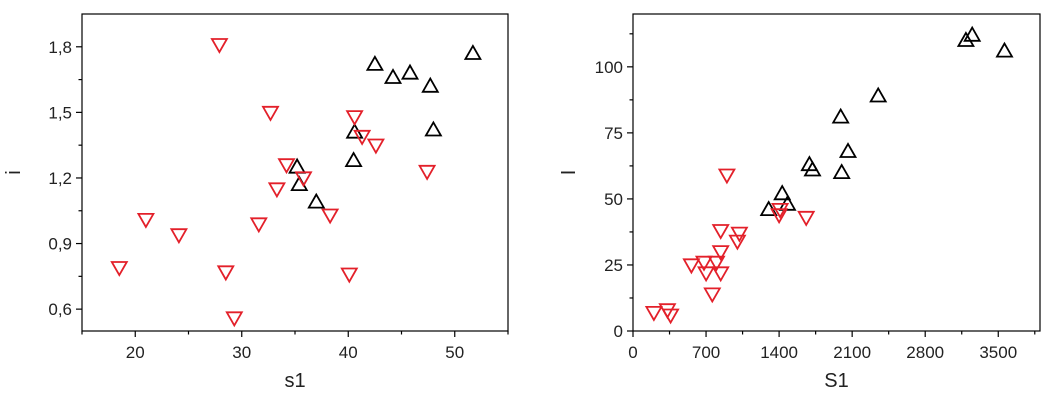 Image resolution: width=1045 pixels, height=394 pixels. What do you see at coordinates (60, 178) in the screenshot?
I see `left-chart-y-tick-label: 1,2` at bounding box center [60, 178].